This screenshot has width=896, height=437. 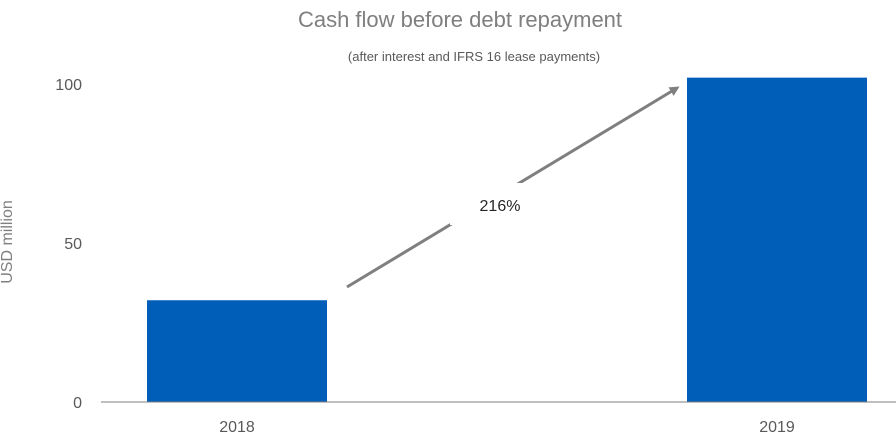 I want to click on x-axis-ticks: 2018 2019, so click(x=507, y=427).